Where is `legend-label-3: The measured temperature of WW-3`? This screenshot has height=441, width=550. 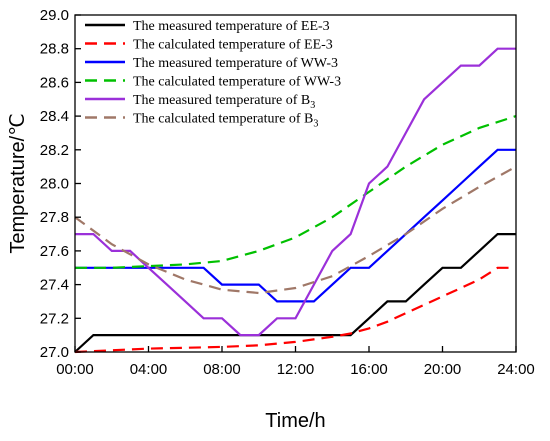
legend-label-3: The measured temperature of WW-3 is located at coordinates (235, 63).